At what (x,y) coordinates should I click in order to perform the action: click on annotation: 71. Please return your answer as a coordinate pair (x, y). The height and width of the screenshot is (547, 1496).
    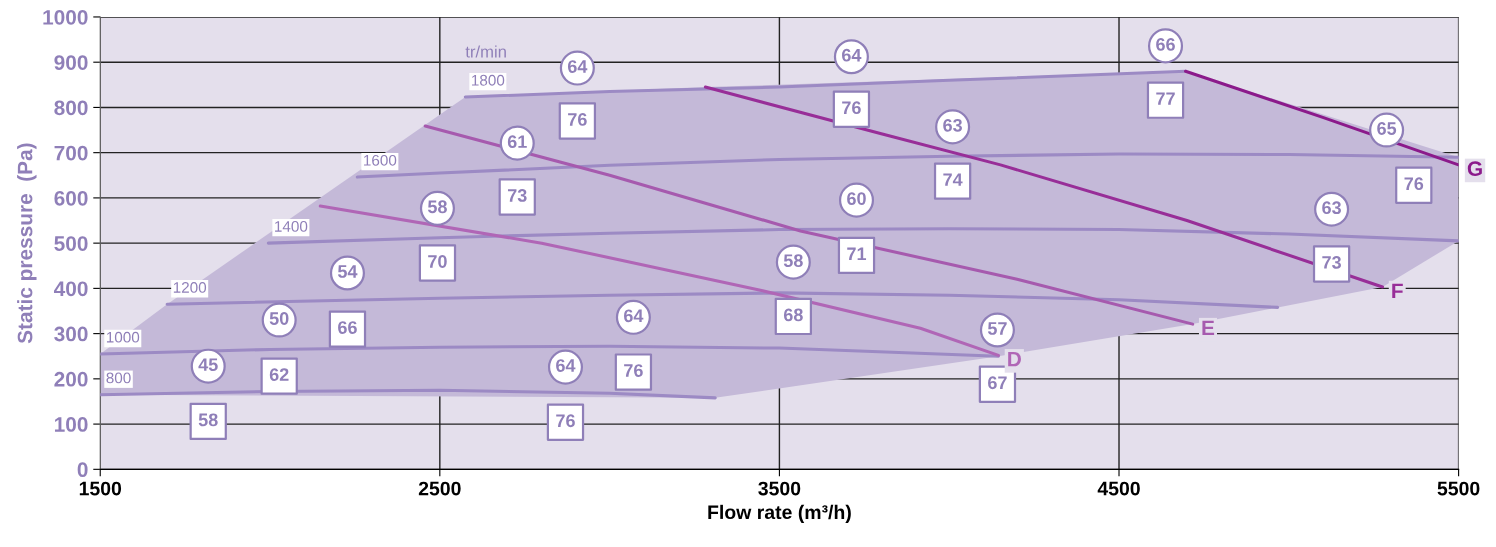
    Looking at the image, I should click on (857, 254).